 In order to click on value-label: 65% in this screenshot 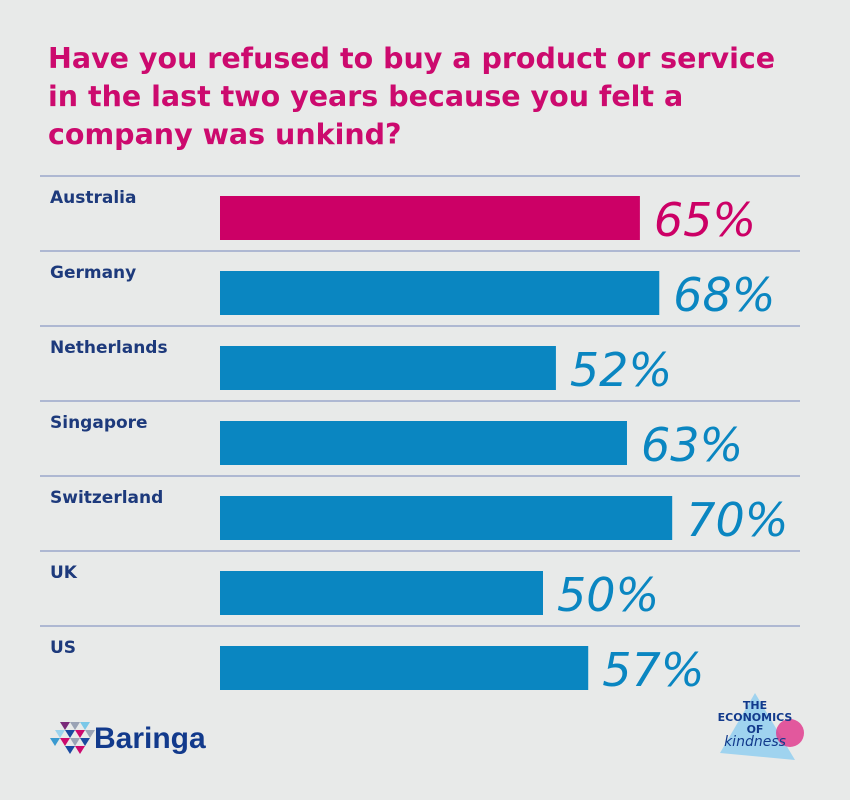, I will do `click(705, 220)`.